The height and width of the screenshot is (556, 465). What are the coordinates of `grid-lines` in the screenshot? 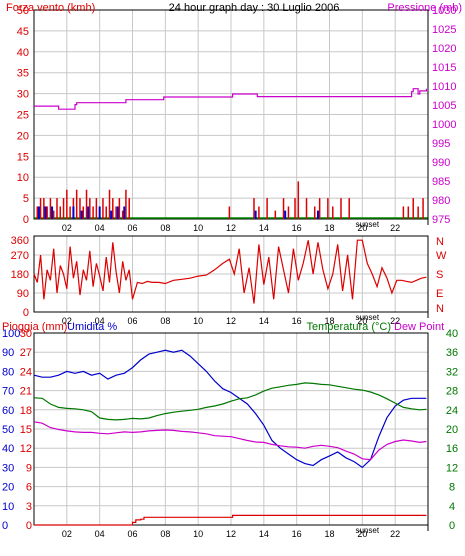 It's located at (231, 274).